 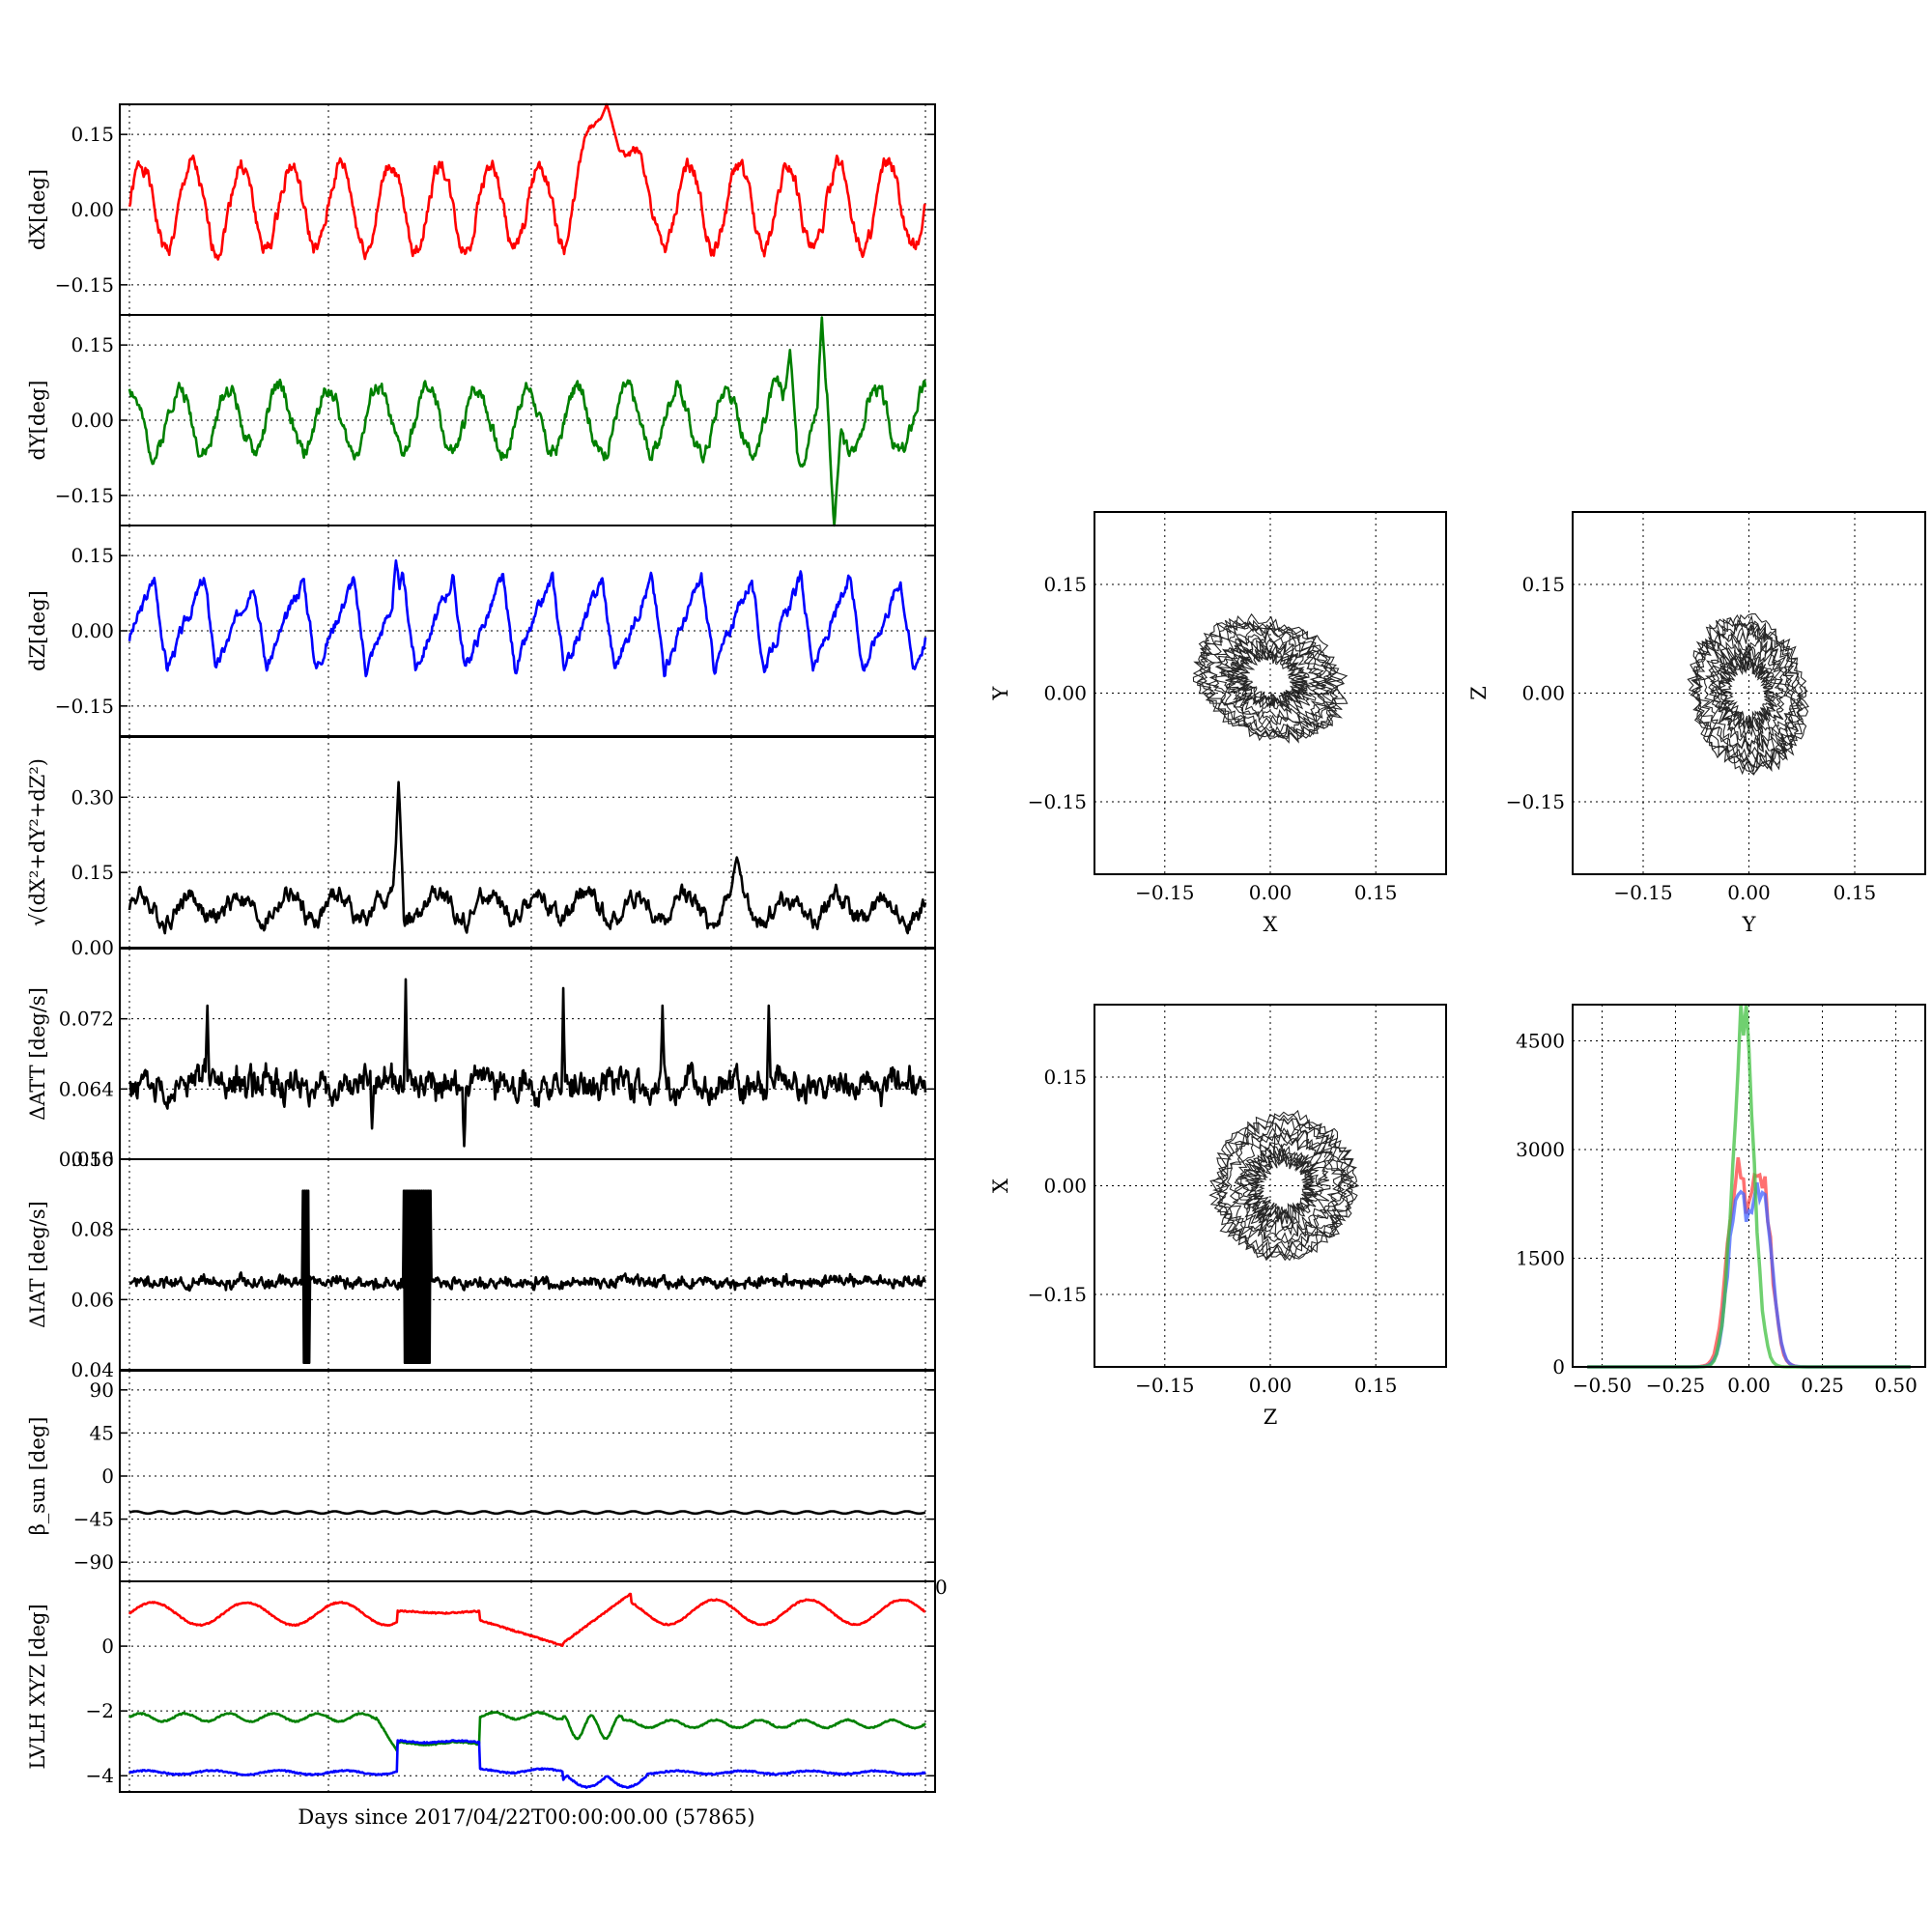 I want to click on panel-frame-att, so click(x=527, y=1054).